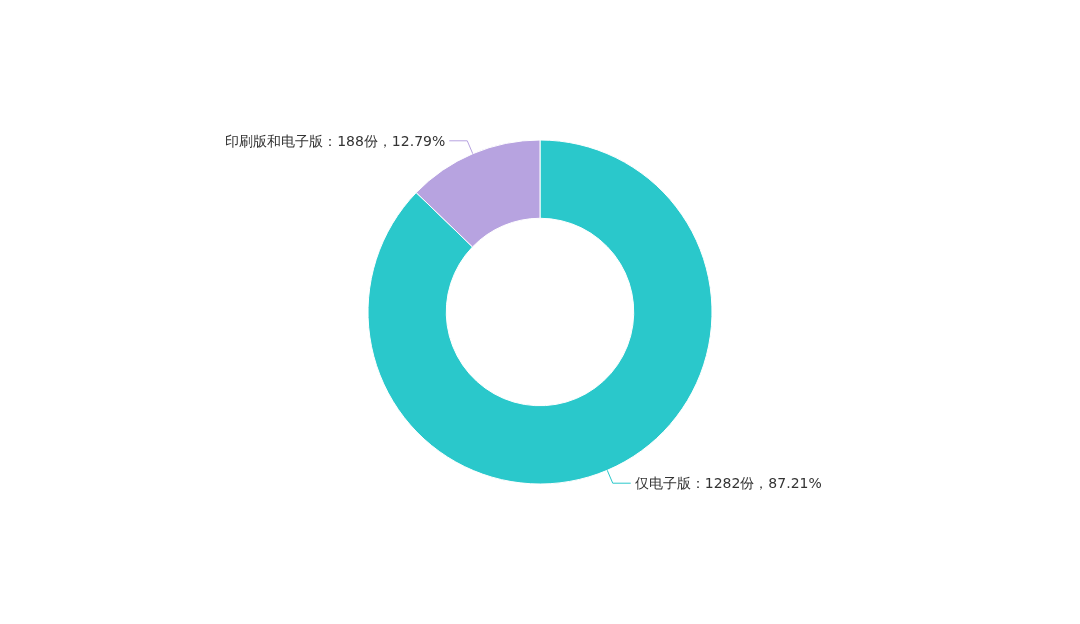 Image resolution: width=1080 pixels, height=624 pixels. Describe the element at coordinates (335, 140) in the screenshot. I see `slice-label: 印刷版和电子版：188份，12.79%` at that location.